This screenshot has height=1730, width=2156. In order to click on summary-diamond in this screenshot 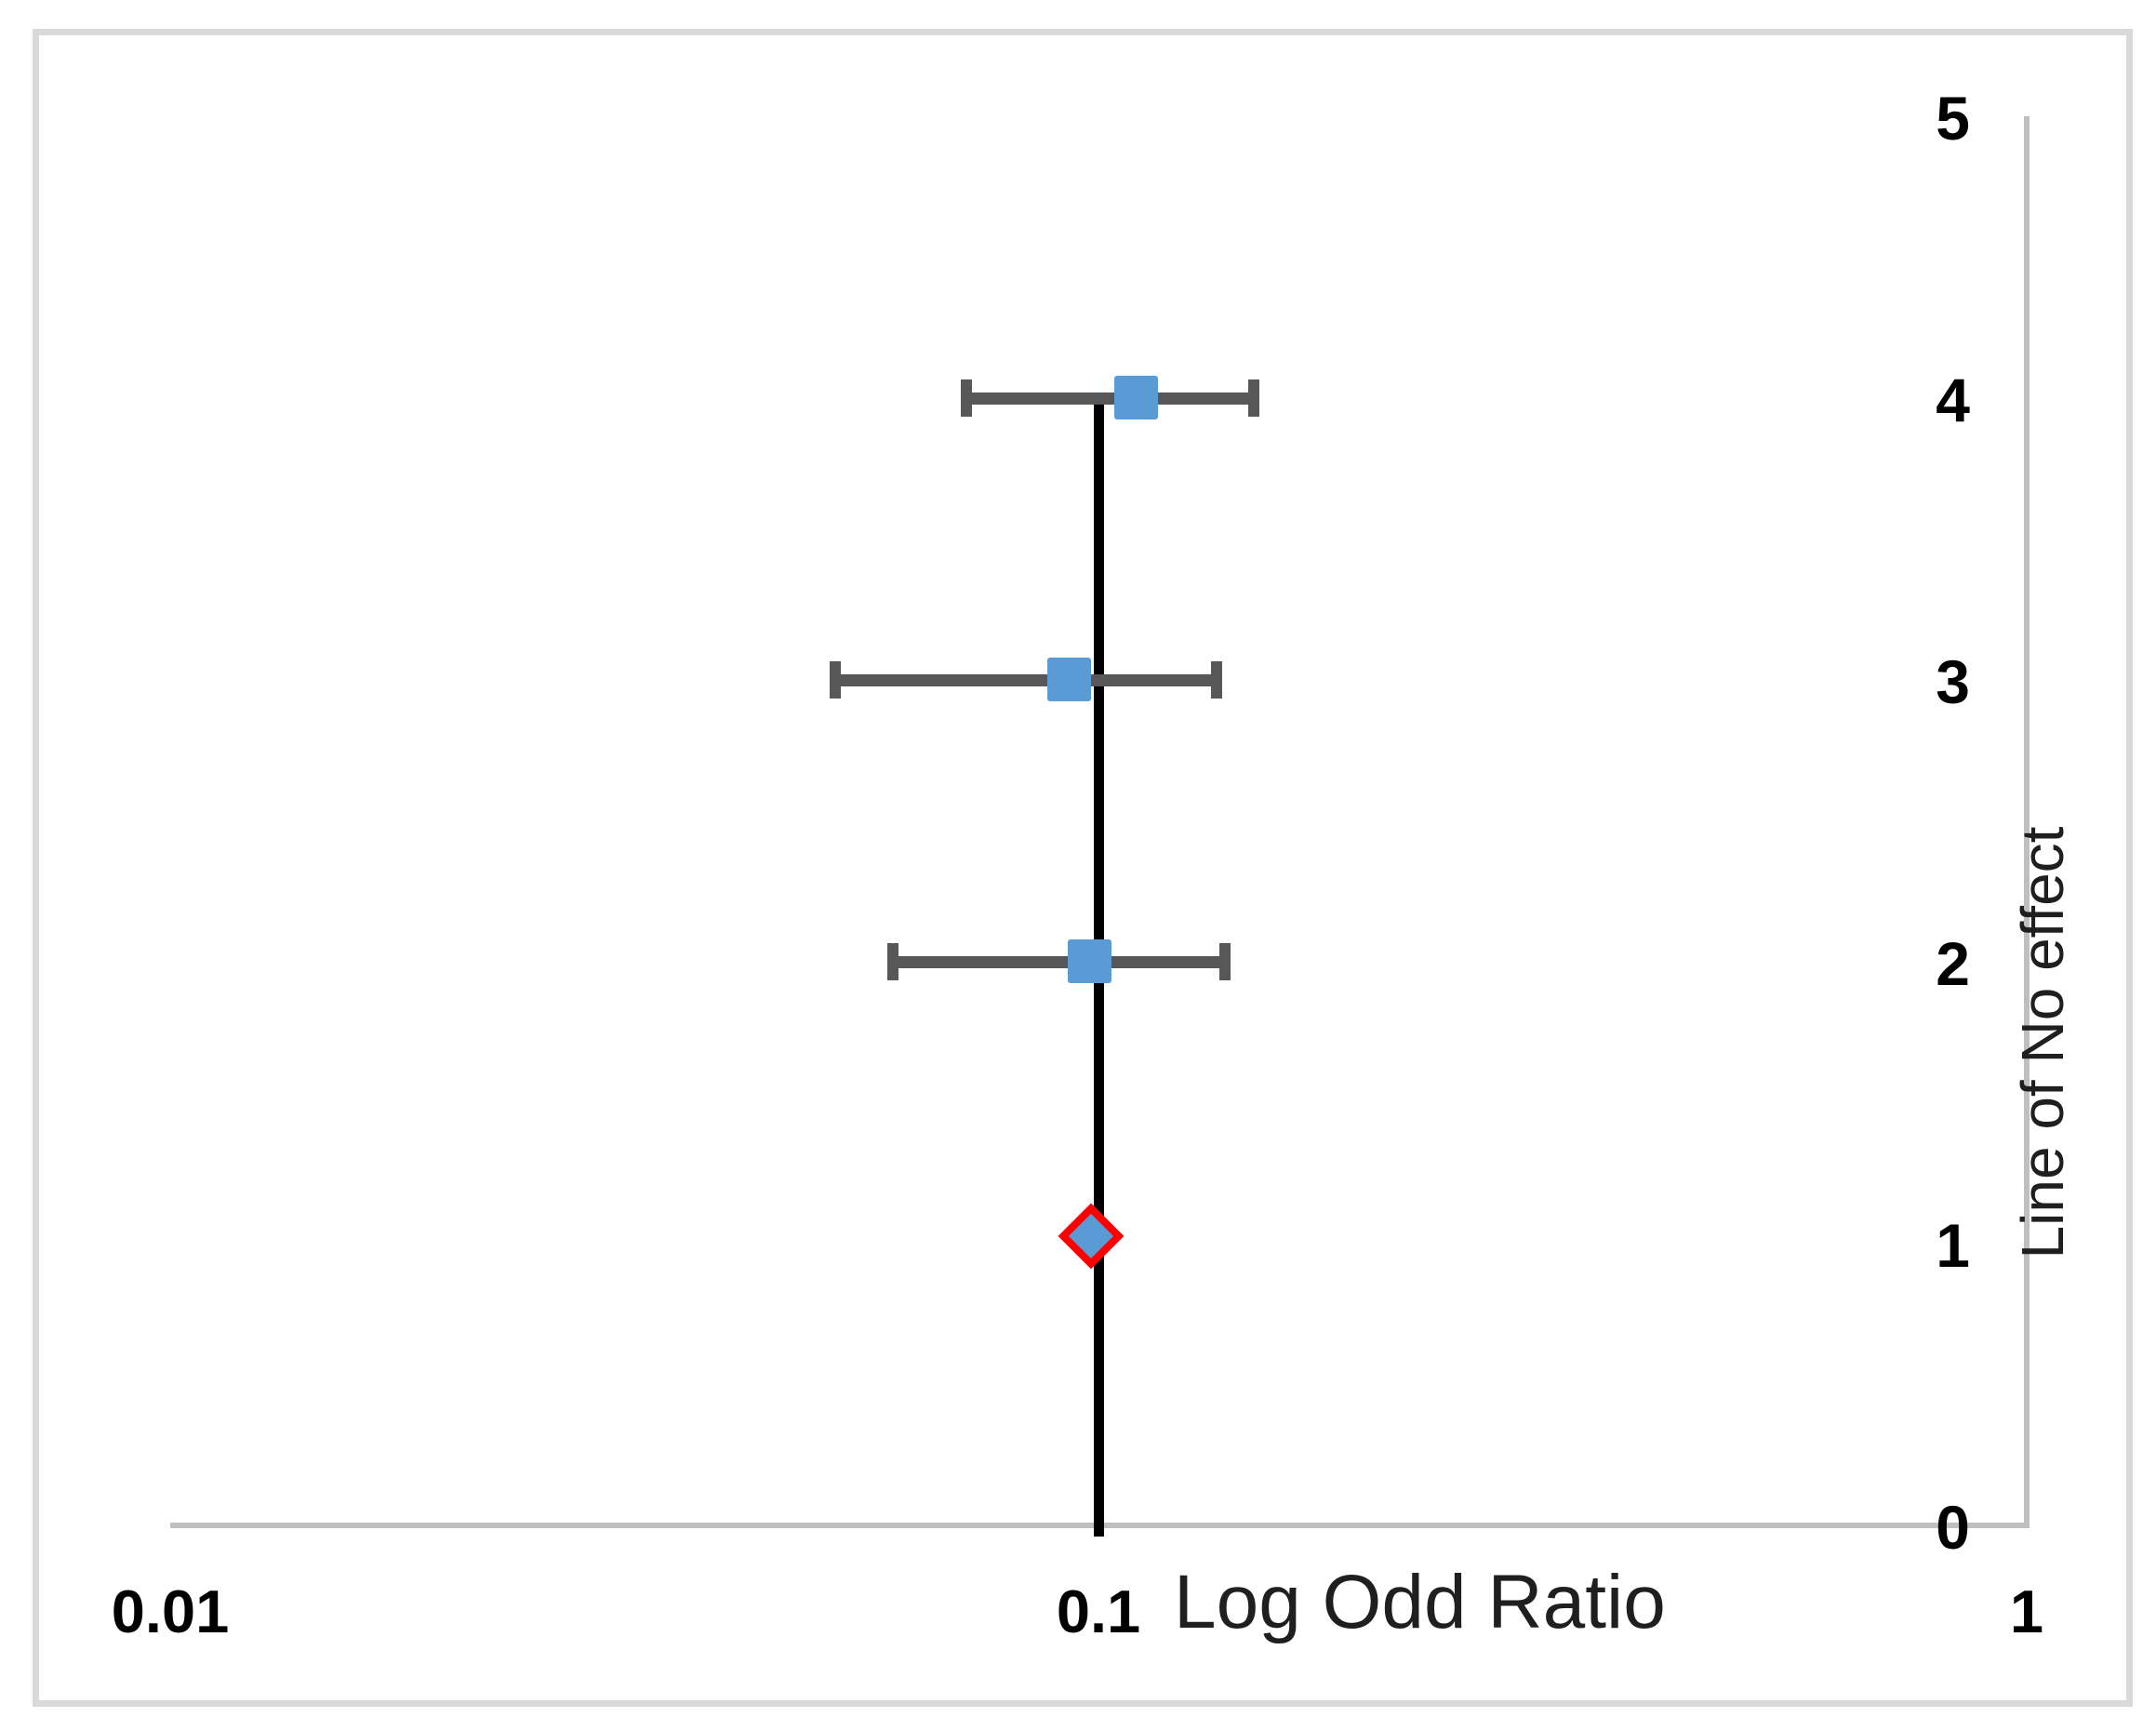, I will do `click(1091, 1236)`.